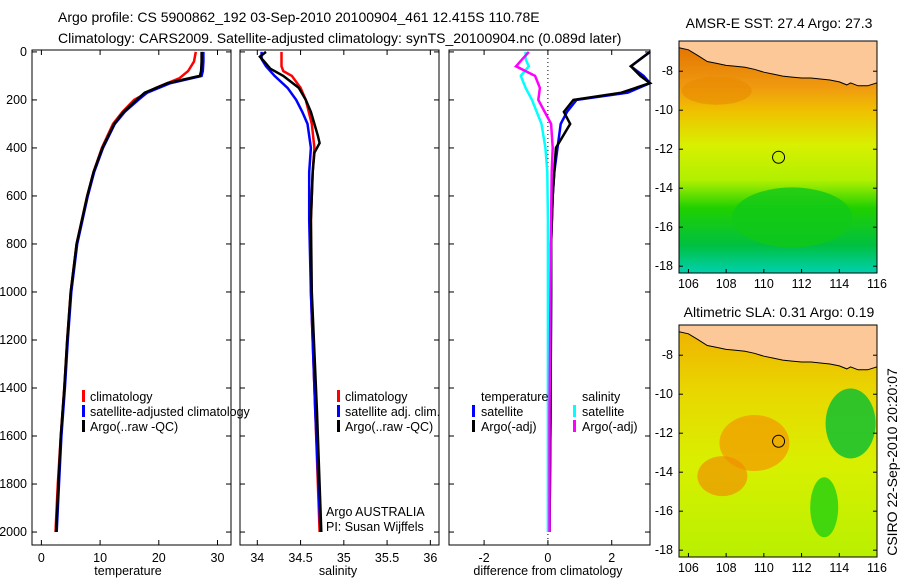 This screenshot has width=900, height=580. I want to click on map-image, so click(778, 157).